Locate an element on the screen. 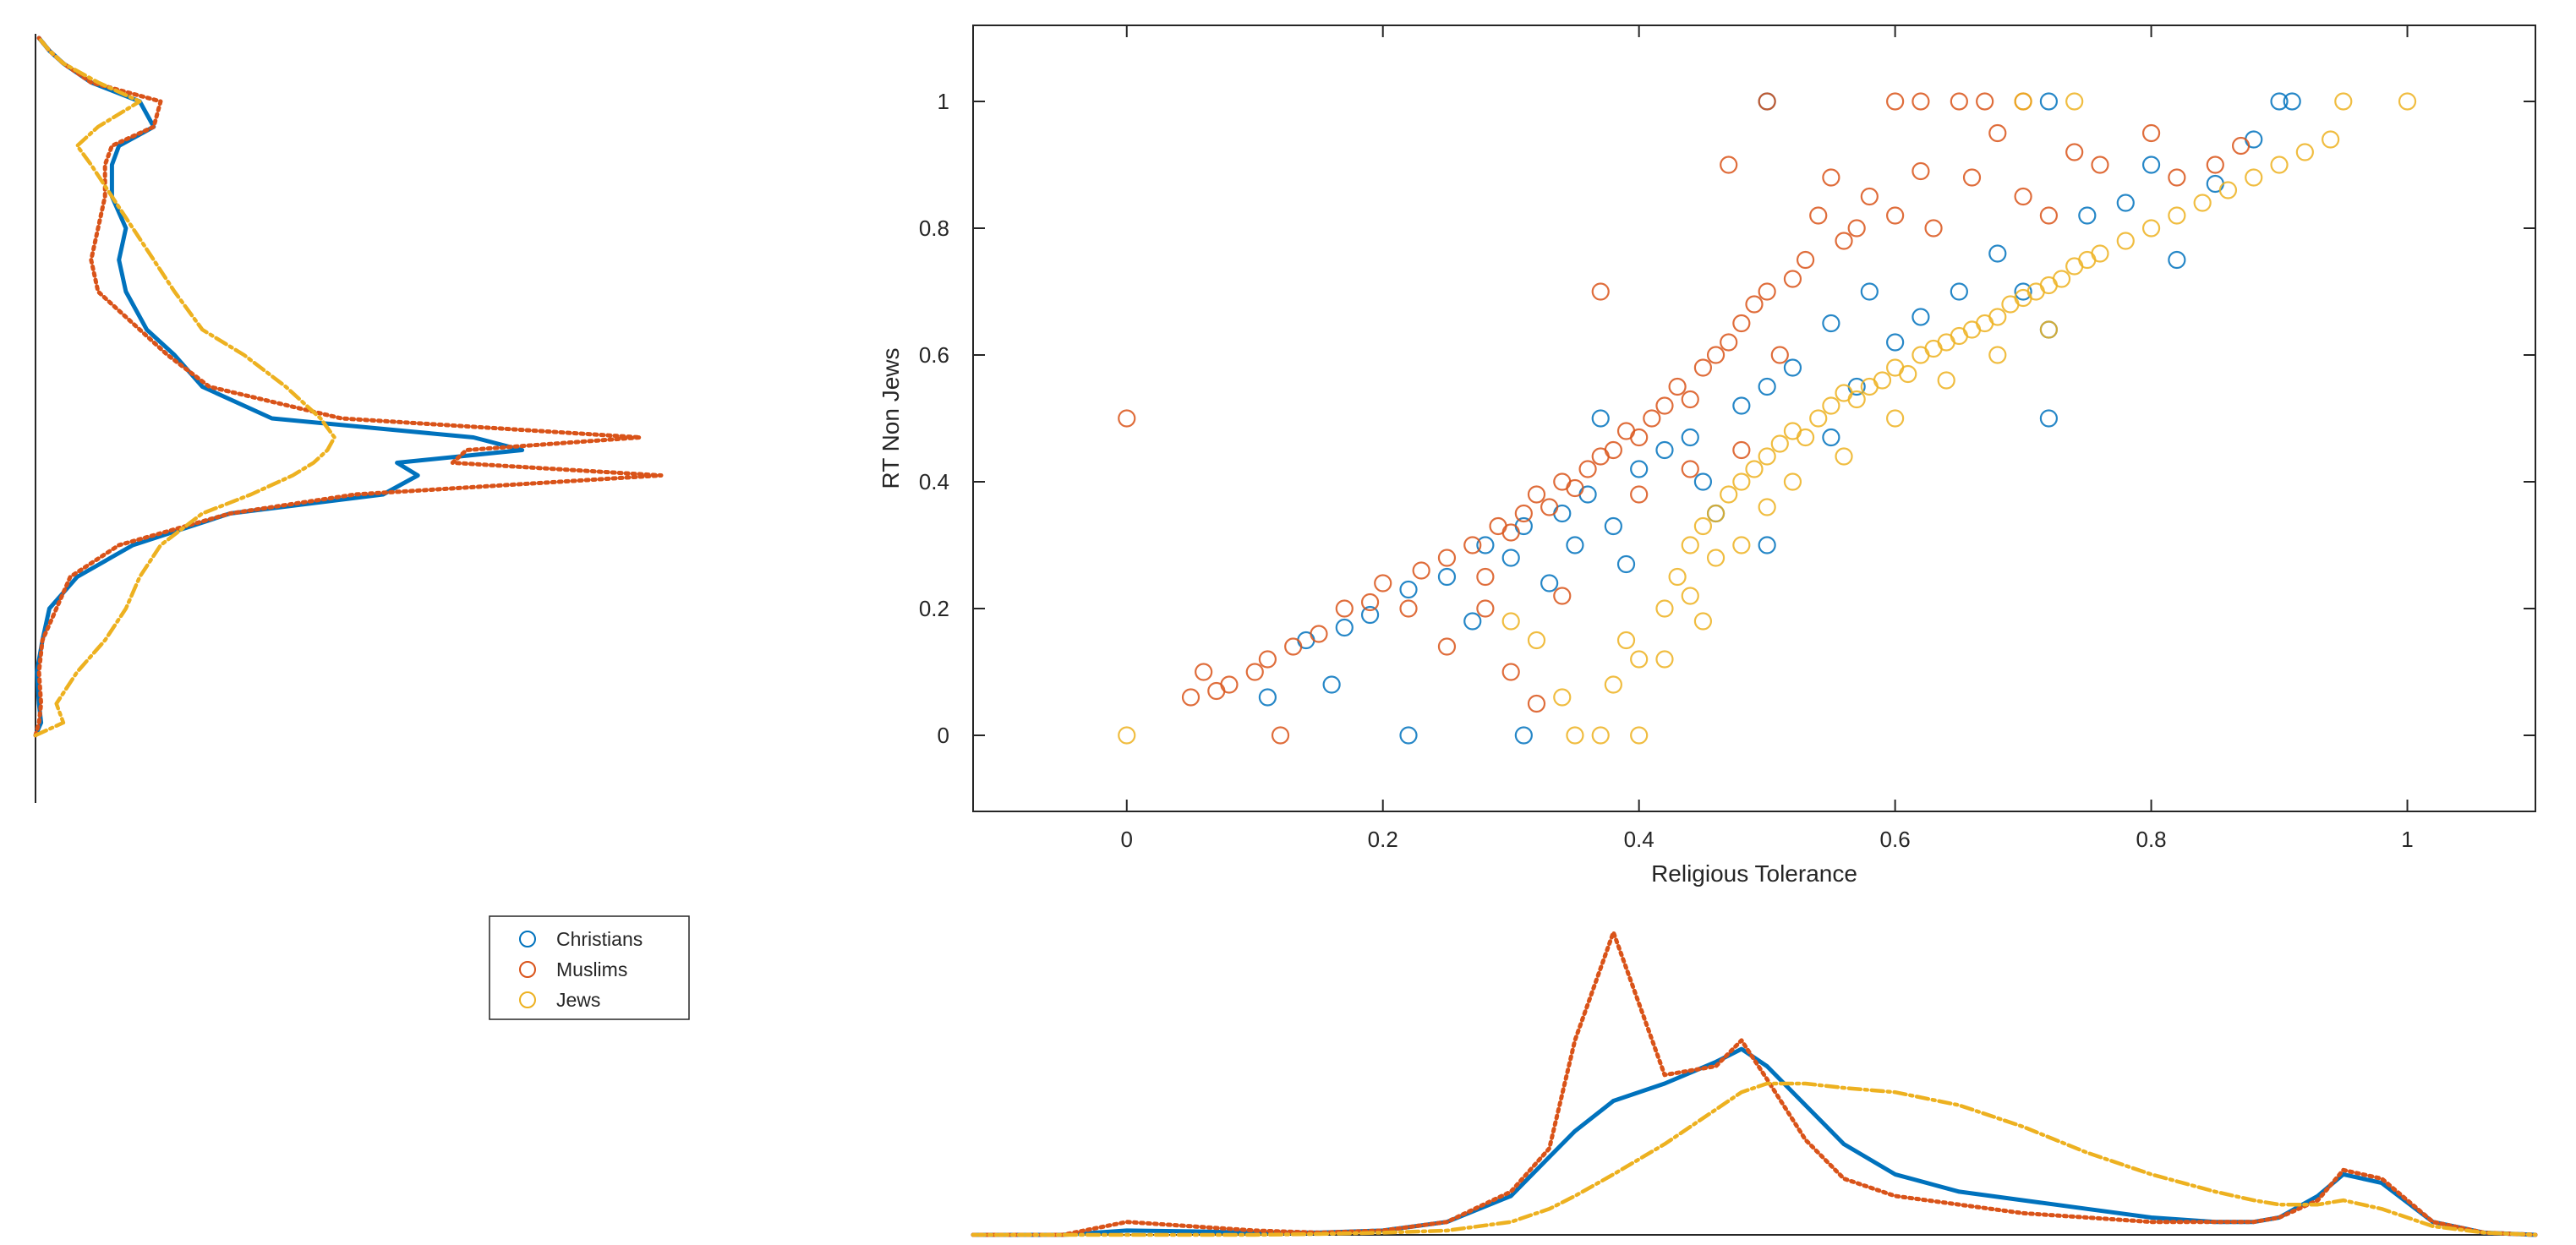 This screenshot has width=2576, height=1245. legend-label-muslims: Muslims is located at coordinates (591, 969).